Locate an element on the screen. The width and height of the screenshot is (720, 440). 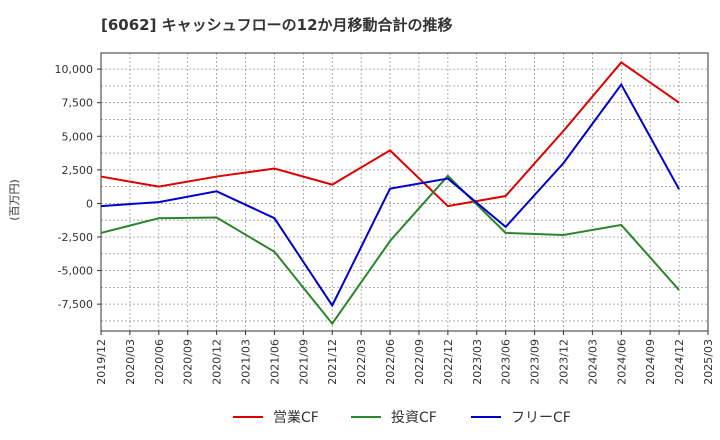
x-tick-label: 2023/09 is located at coordinates (535, 362).